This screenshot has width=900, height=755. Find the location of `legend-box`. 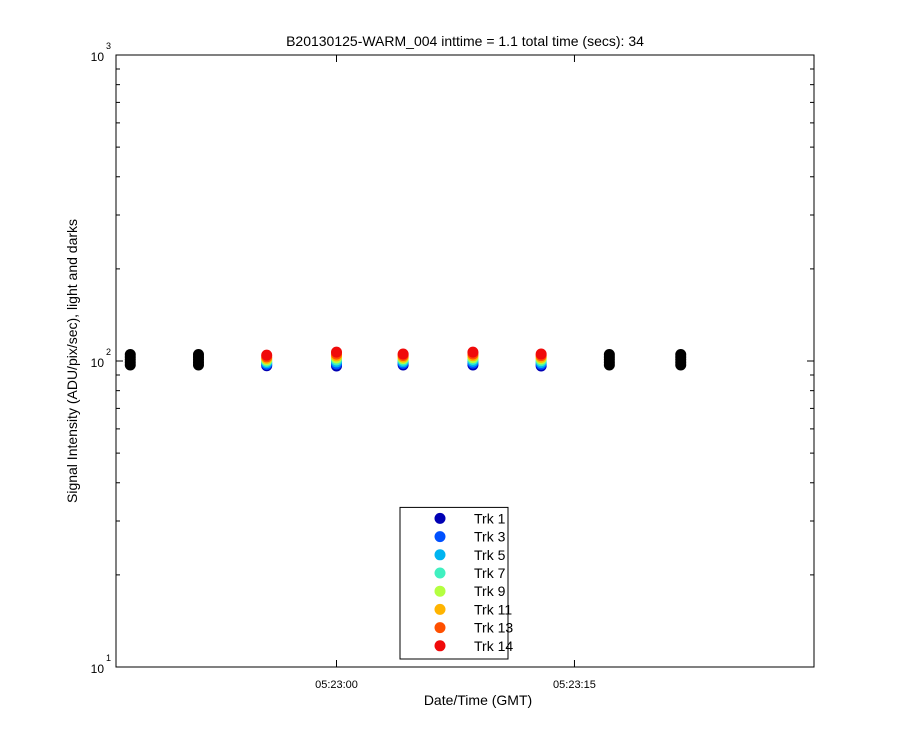

legend-box is located at coordinates (454, 583).